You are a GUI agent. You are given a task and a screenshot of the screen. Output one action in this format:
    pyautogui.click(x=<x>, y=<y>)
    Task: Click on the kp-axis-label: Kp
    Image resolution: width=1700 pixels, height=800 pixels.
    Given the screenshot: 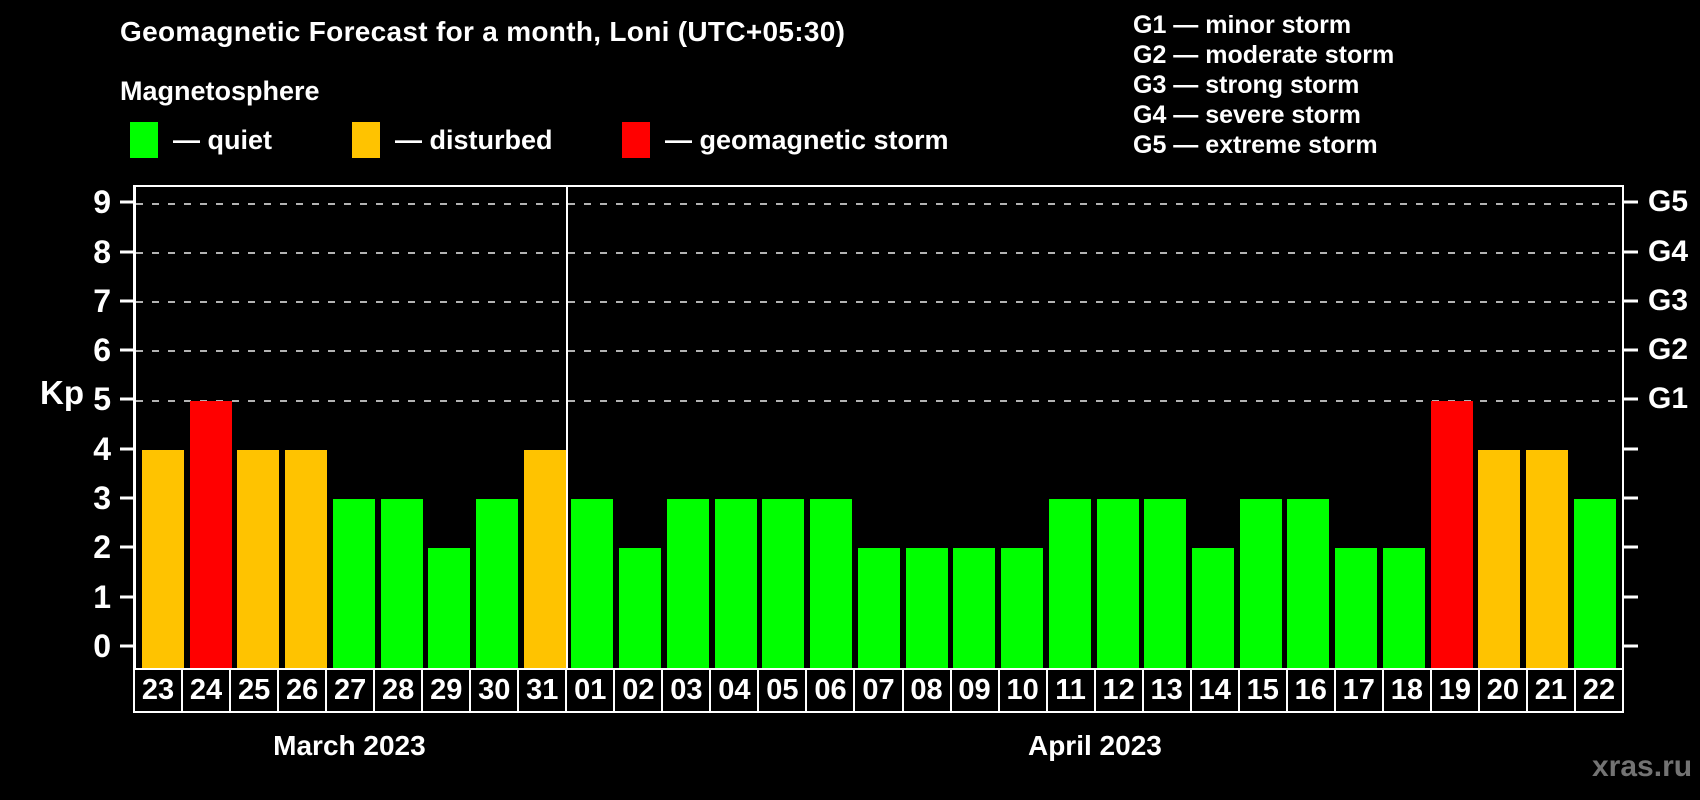 What is the action you would take?
    pyautogui.click(x=62, y=392)
    